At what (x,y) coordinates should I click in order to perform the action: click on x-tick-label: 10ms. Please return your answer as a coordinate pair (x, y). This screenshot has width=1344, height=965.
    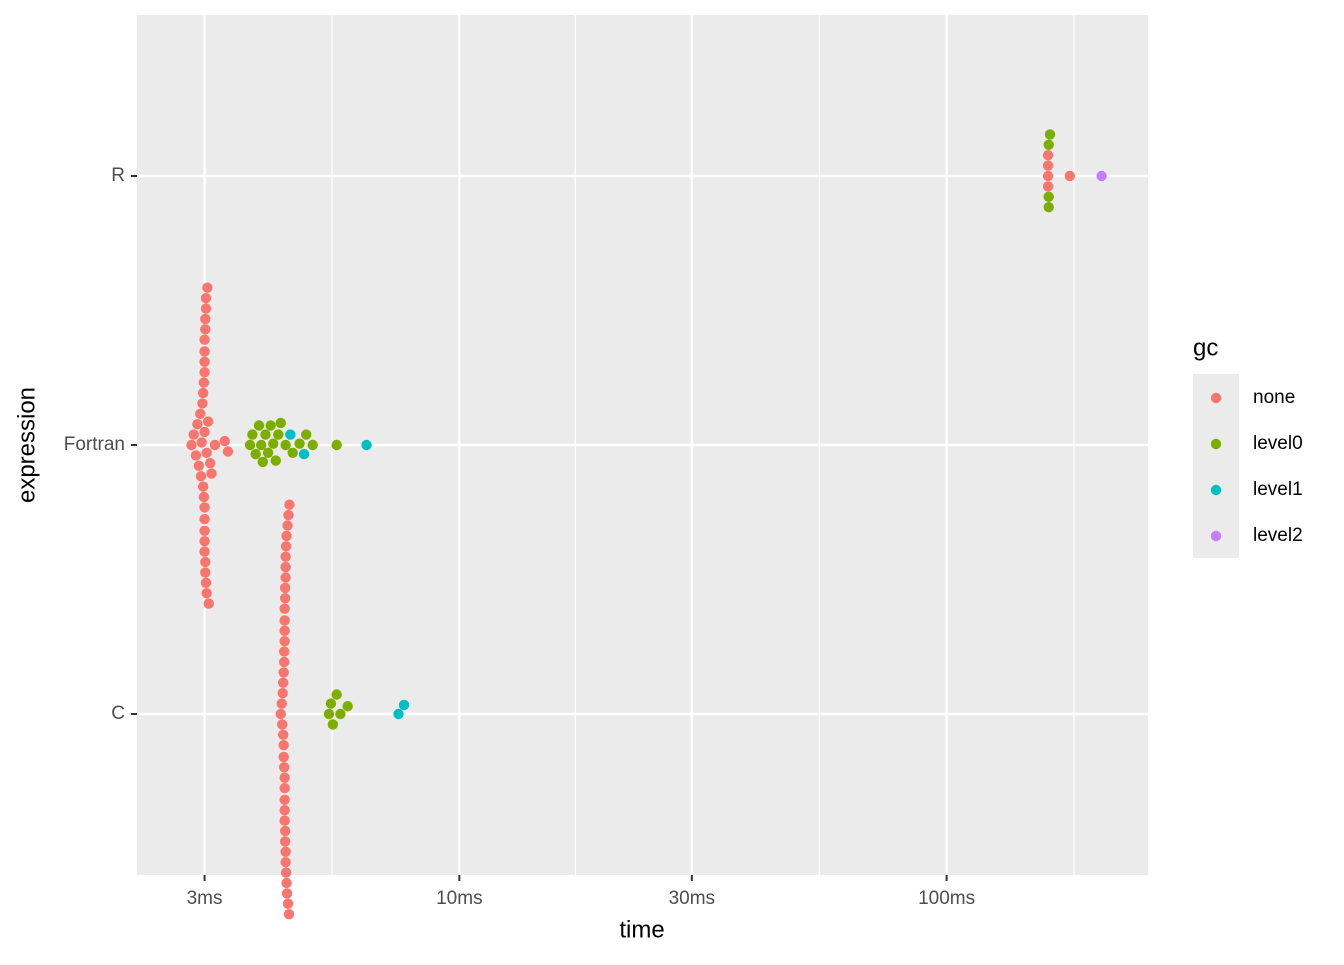
    Looking at the image, I should click on (459, 898).